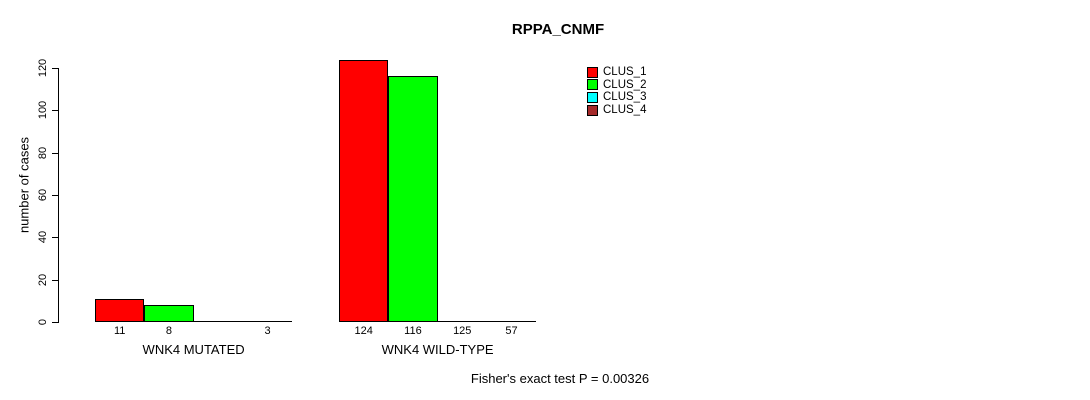 The image size is (1090, 400). I want to click on fisher-test-note: Fisher's exact test P = 0.00326, so click(560, 378).